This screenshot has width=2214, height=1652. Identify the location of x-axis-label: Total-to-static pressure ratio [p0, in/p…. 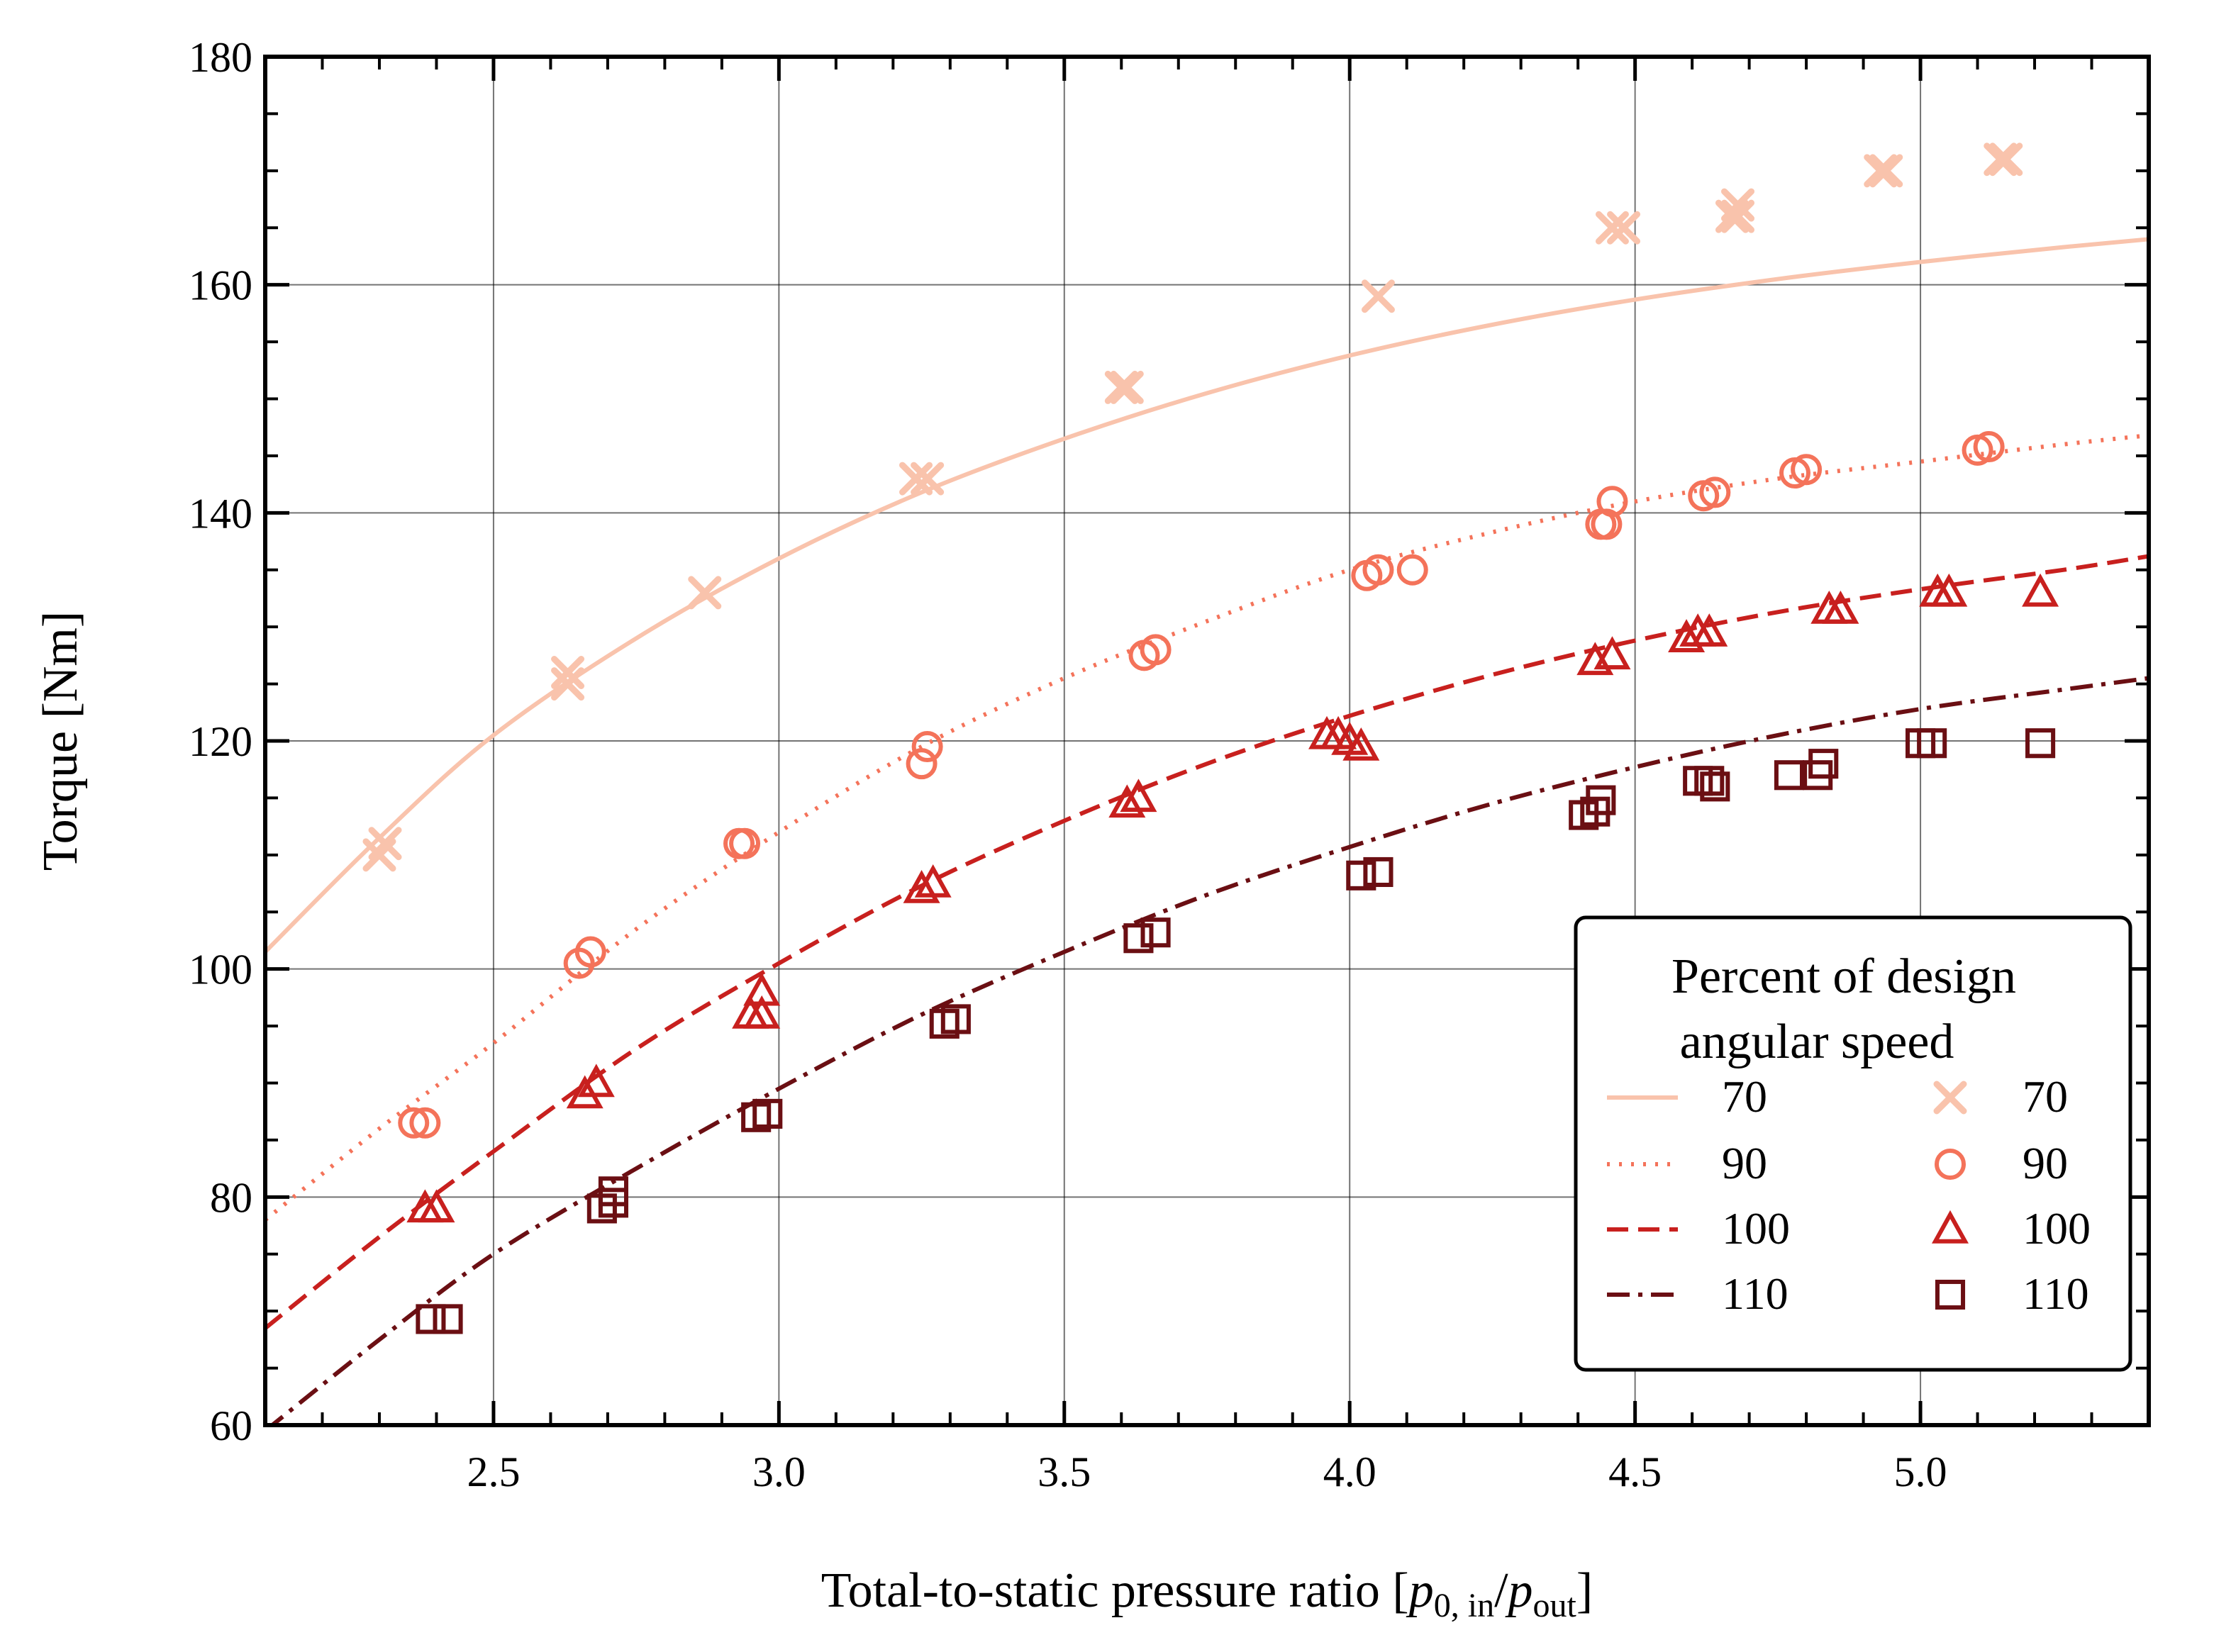
(1207, 1593).